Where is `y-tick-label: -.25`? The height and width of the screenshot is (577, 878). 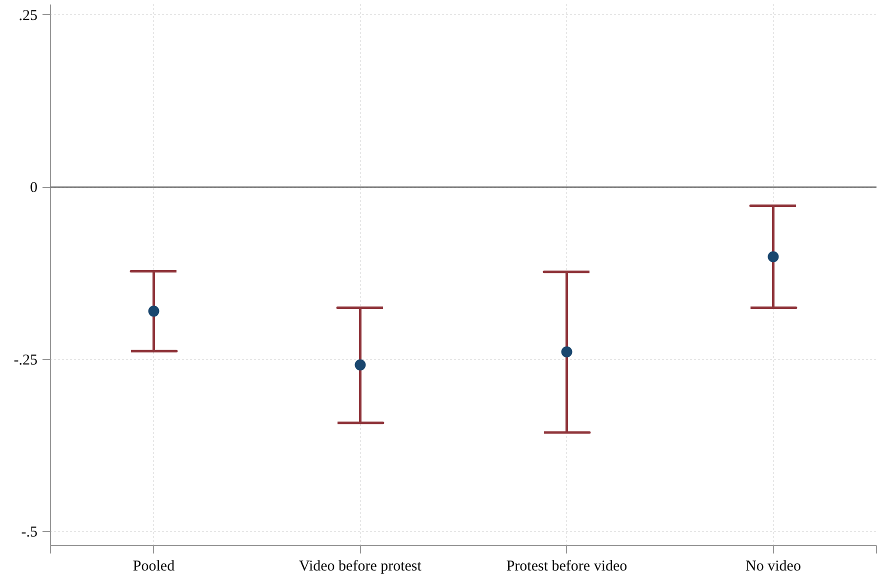
y-tick-label: -.25 is located at coordinates (26, 360).